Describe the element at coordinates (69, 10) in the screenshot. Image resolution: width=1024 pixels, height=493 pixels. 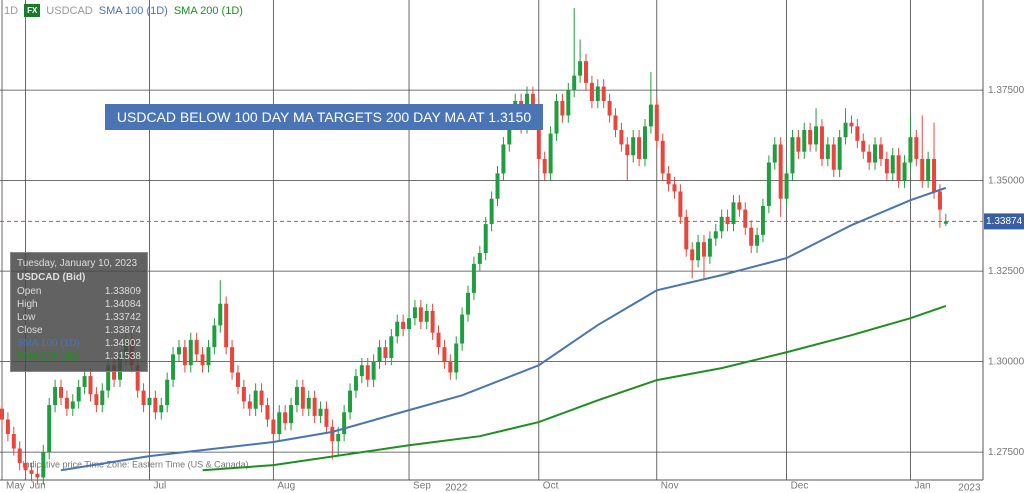
I see `symbol: USDCAD` at that location.